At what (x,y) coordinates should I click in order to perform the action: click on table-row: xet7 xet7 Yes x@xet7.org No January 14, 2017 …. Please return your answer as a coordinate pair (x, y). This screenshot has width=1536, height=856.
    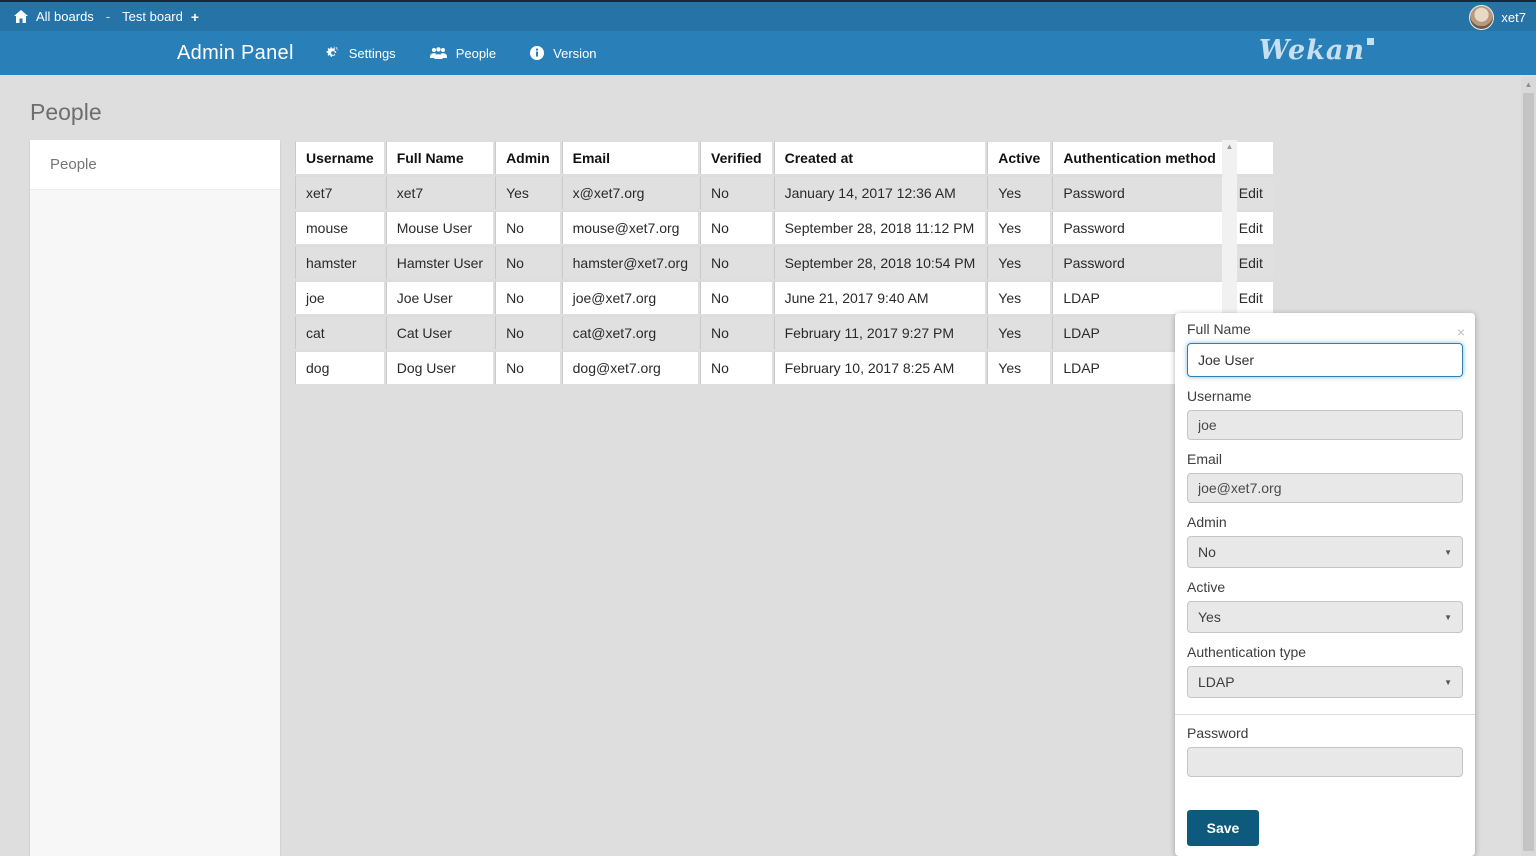
    Looking at the image, I should click on (784, 192).